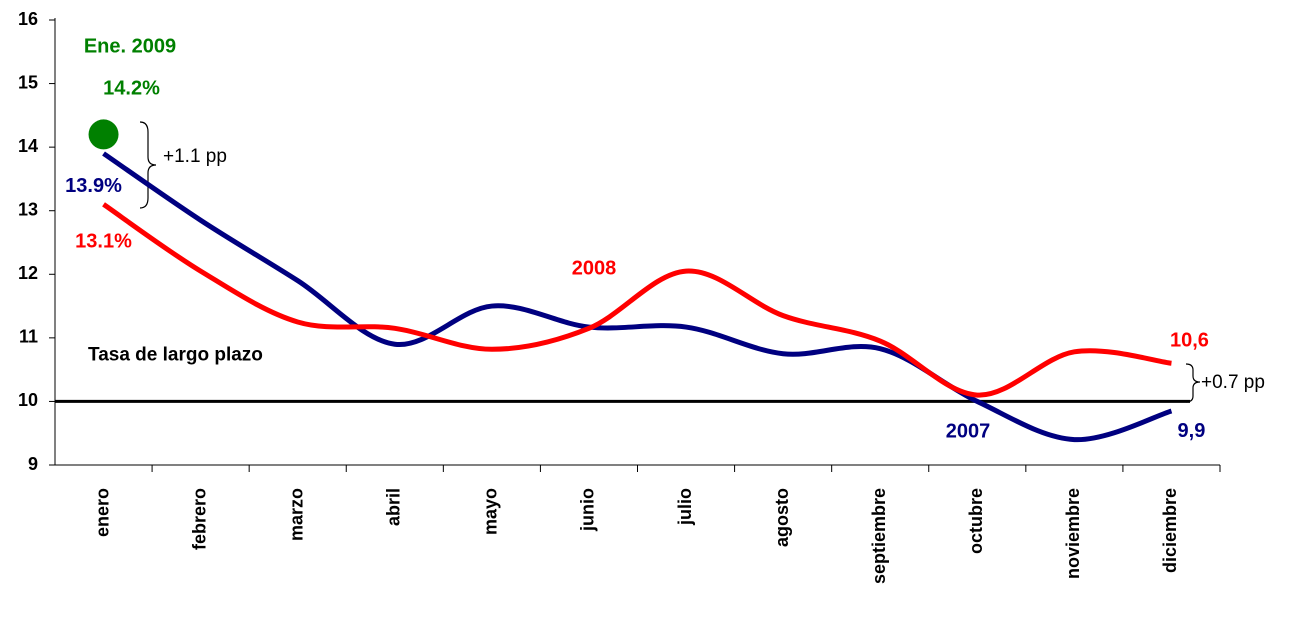  Describe the element at coordinates (394, 507) in the screenshot. I see `x-tick-label: abril` at that location.